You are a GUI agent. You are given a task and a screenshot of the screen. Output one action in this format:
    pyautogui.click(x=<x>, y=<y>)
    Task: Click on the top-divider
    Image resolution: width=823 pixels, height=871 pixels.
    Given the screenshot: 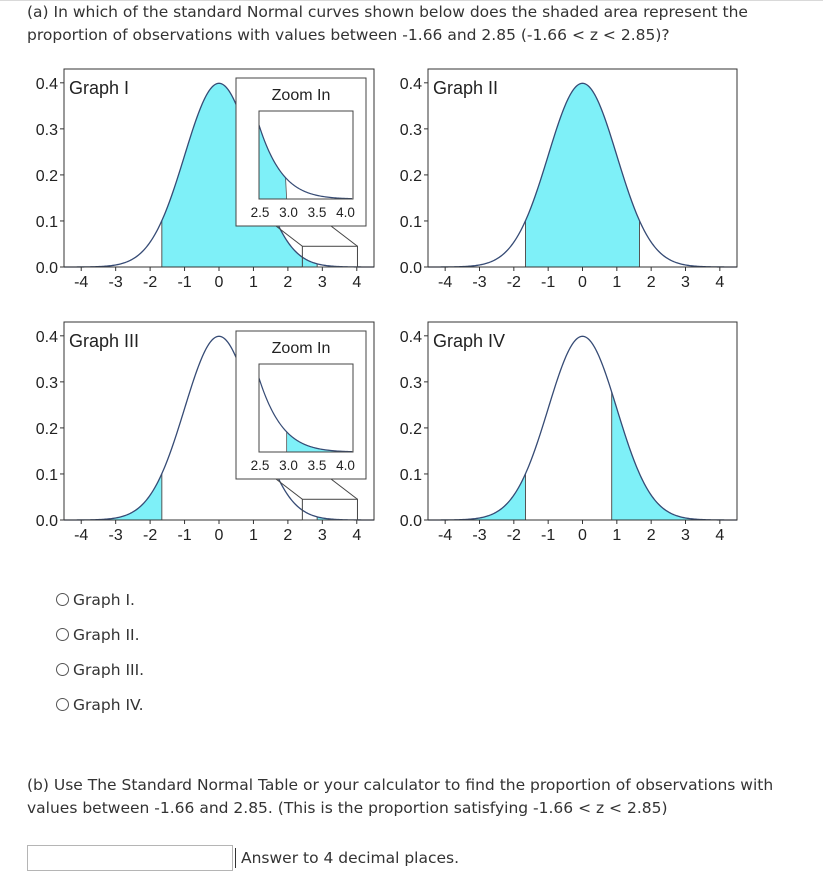 What is the action you would take?
    pyautogui.click(x=411, y=0)
    